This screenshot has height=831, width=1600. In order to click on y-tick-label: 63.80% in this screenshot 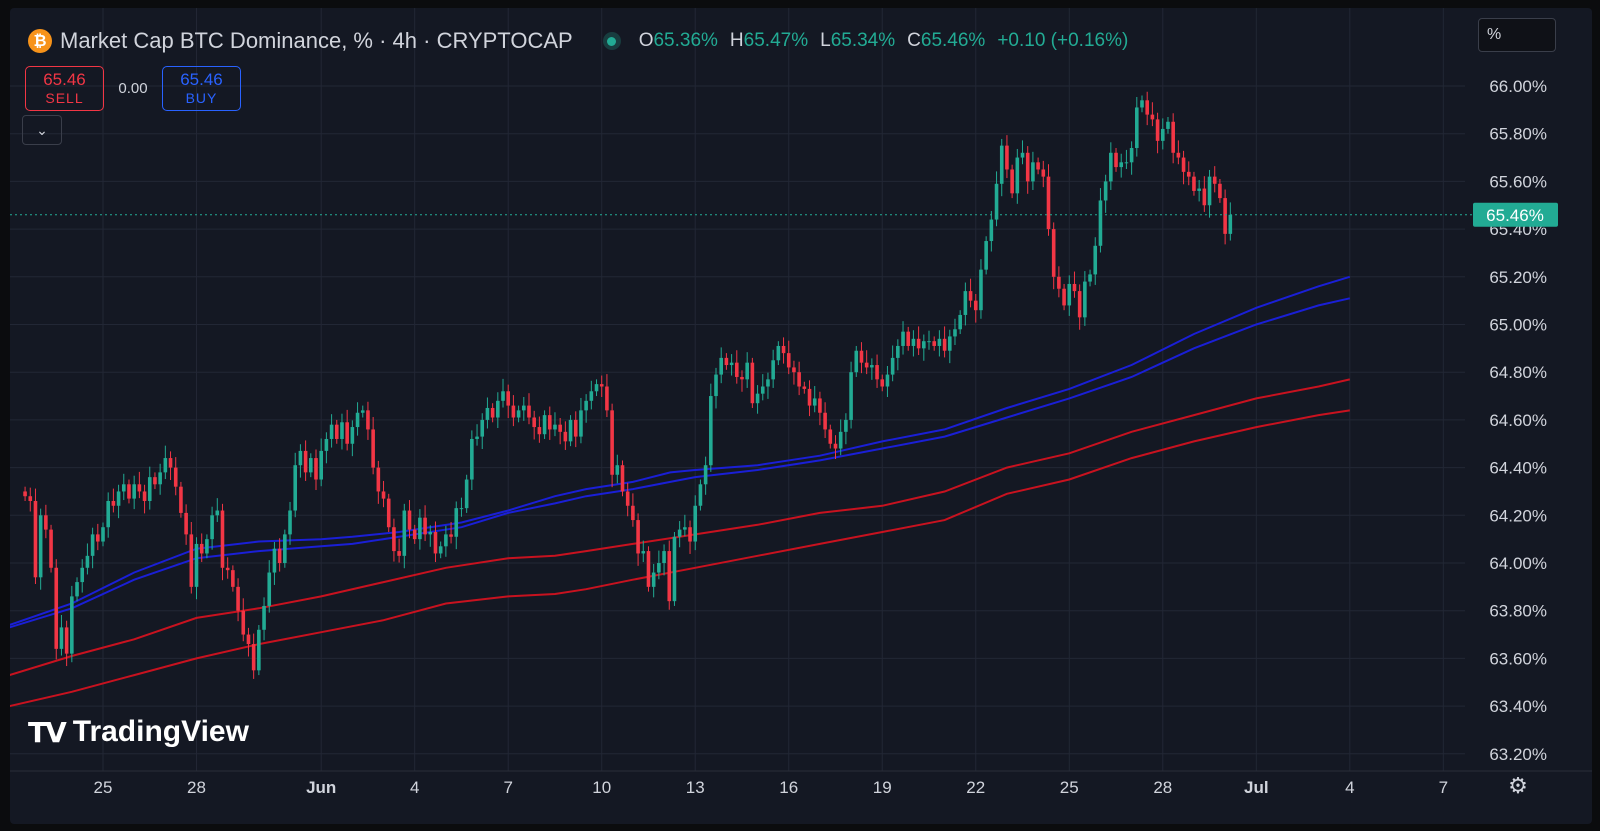, I will do `click(1518, 611)`.